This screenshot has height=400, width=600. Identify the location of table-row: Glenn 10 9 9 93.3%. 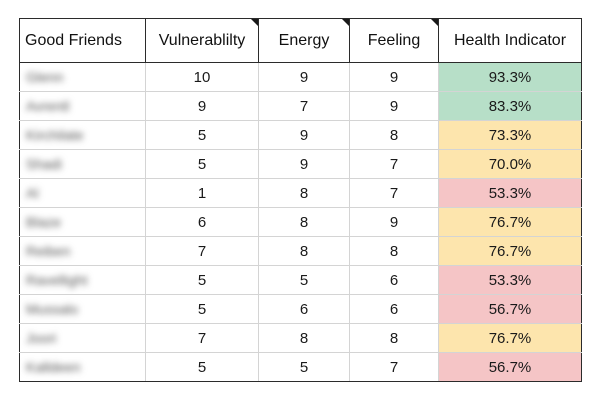
(300, 77).